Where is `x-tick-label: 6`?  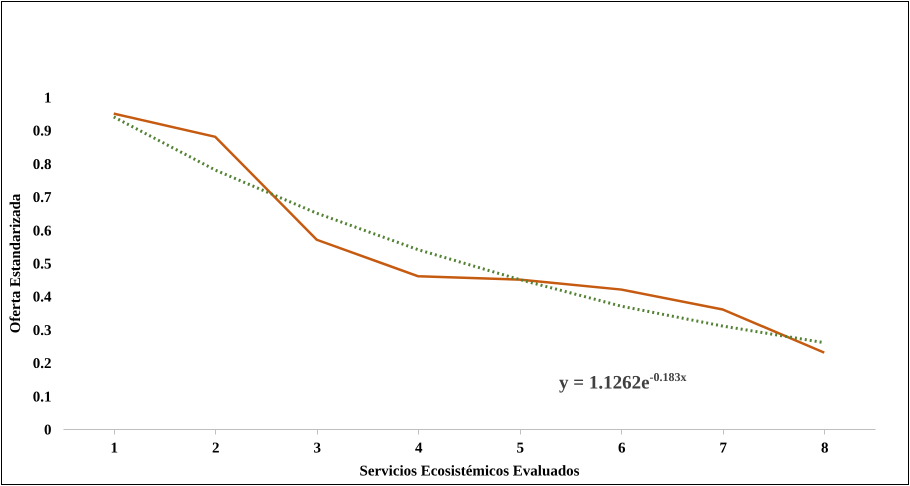 x-tick-label: 6 is located at coordinates (622, 448).